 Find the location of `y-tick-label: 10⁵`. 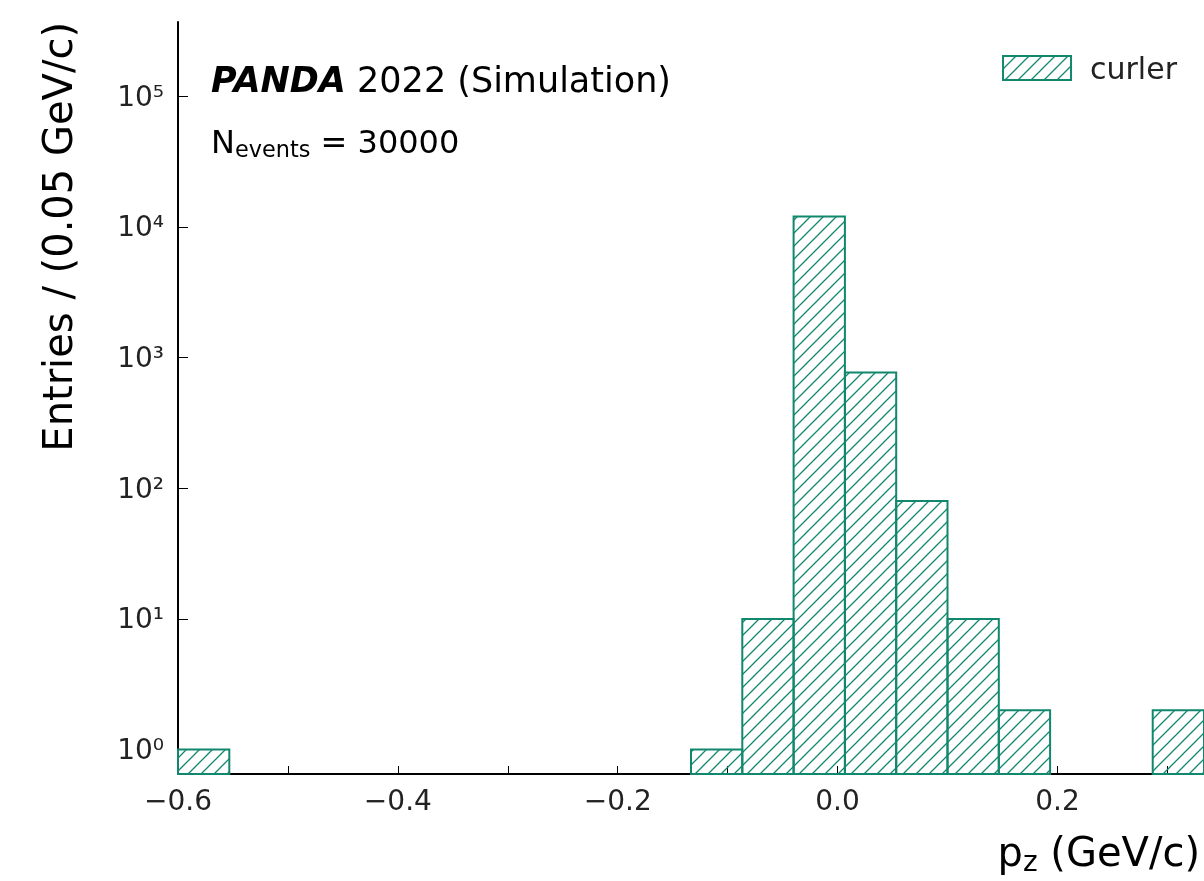

y-tick-label: 10⁵ is located at coordinates (140, 96).